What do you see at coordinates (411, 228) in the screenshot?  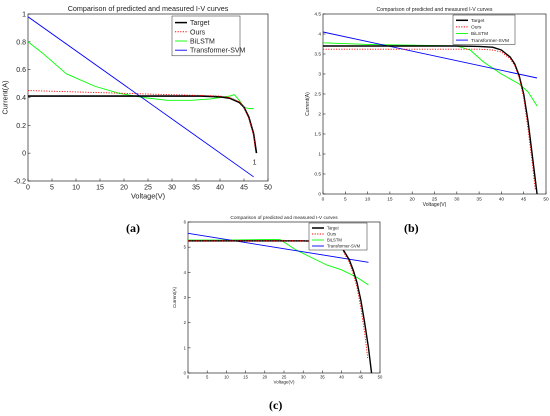 I see `caption-b: (b)` at bounding box center [411, 228].